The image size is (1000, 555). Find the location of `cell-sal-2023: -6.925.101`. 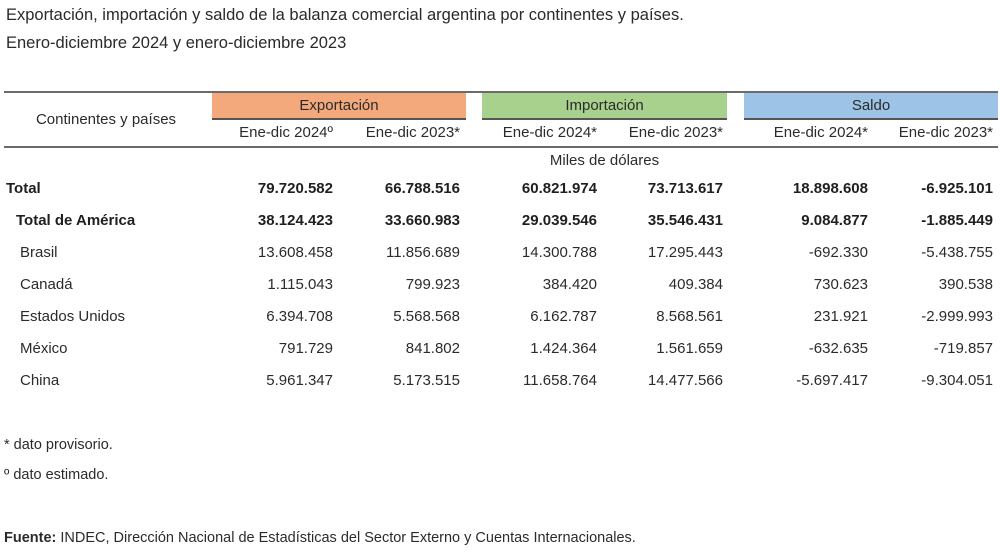

cell-sal-2023: -6.925.101 is located at coordinates (957, 188).